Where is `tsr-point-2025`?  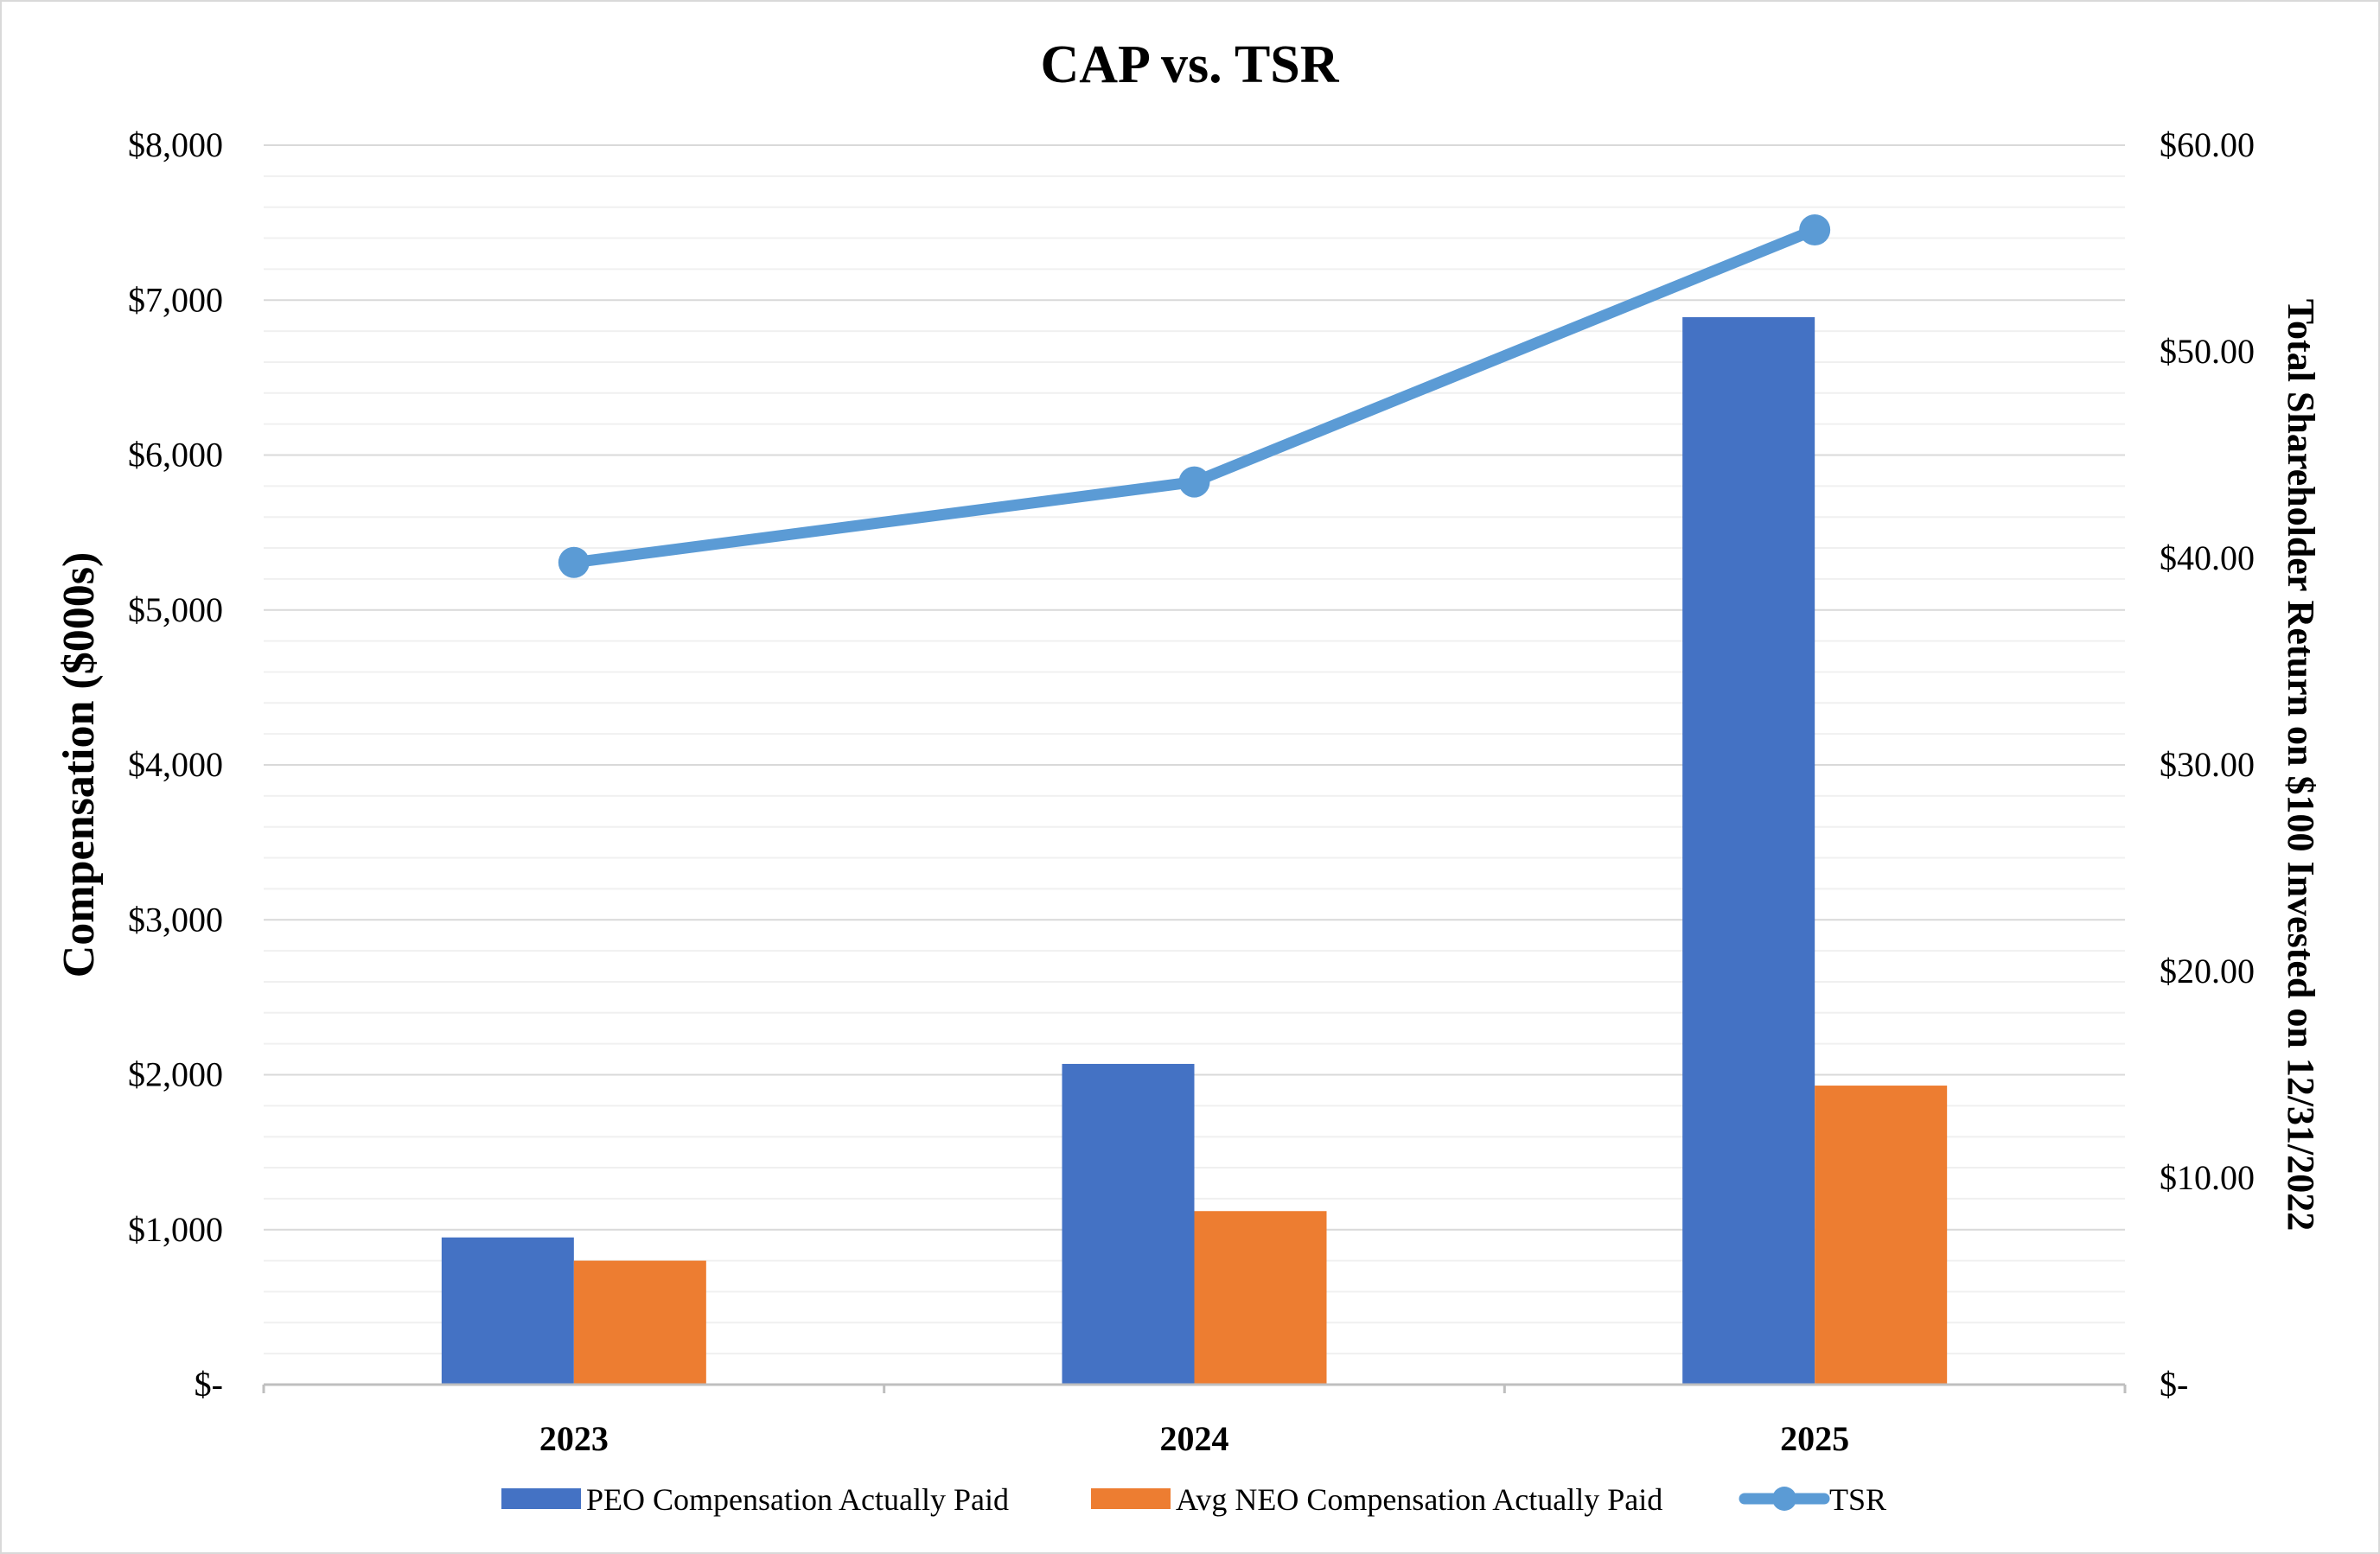 tsr-point-2025 is located at coordinates (1815, 229).